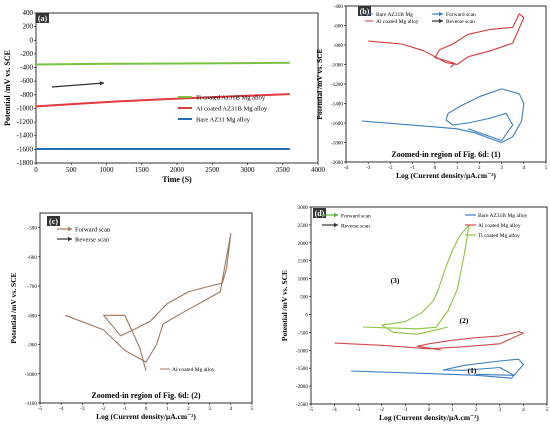 The image size is (550, 432). What do you see at coordinates (162, 63) in the screenshot?
I see `series-line-ti-coated-az31b-mg-alloy` at bounding box center [162, 63].